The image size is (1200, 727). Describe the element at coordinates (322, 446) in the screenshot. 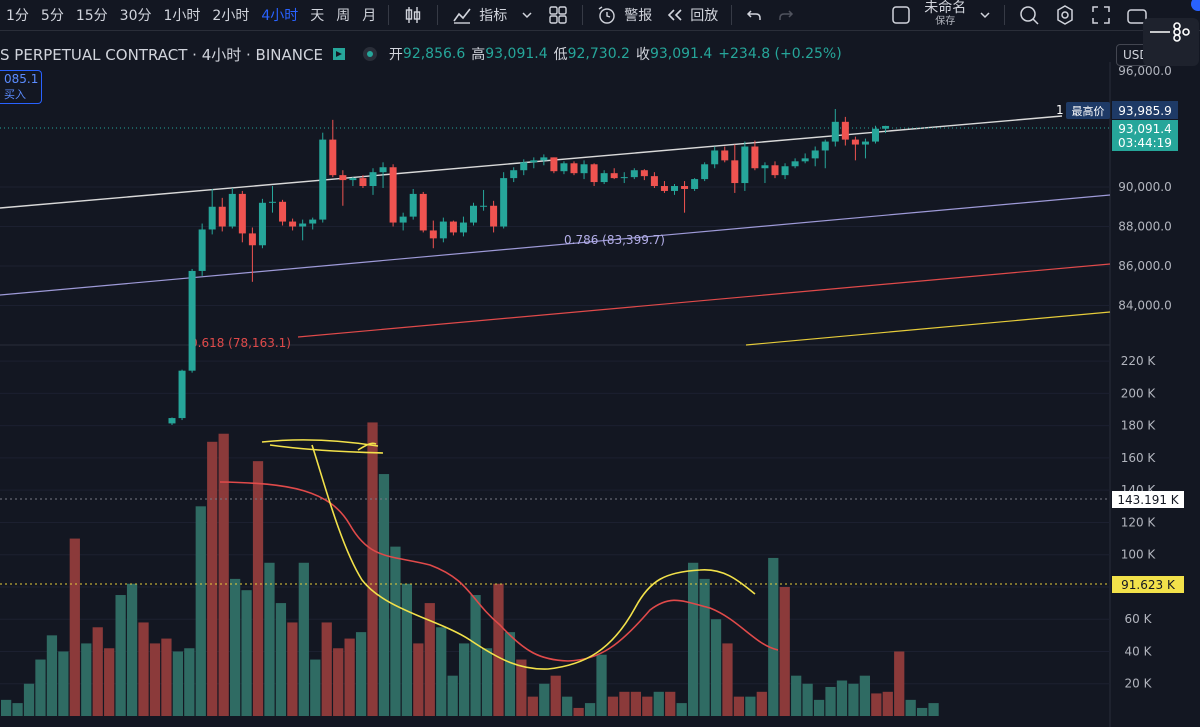

I see `volume-peak-scribble` at that location.